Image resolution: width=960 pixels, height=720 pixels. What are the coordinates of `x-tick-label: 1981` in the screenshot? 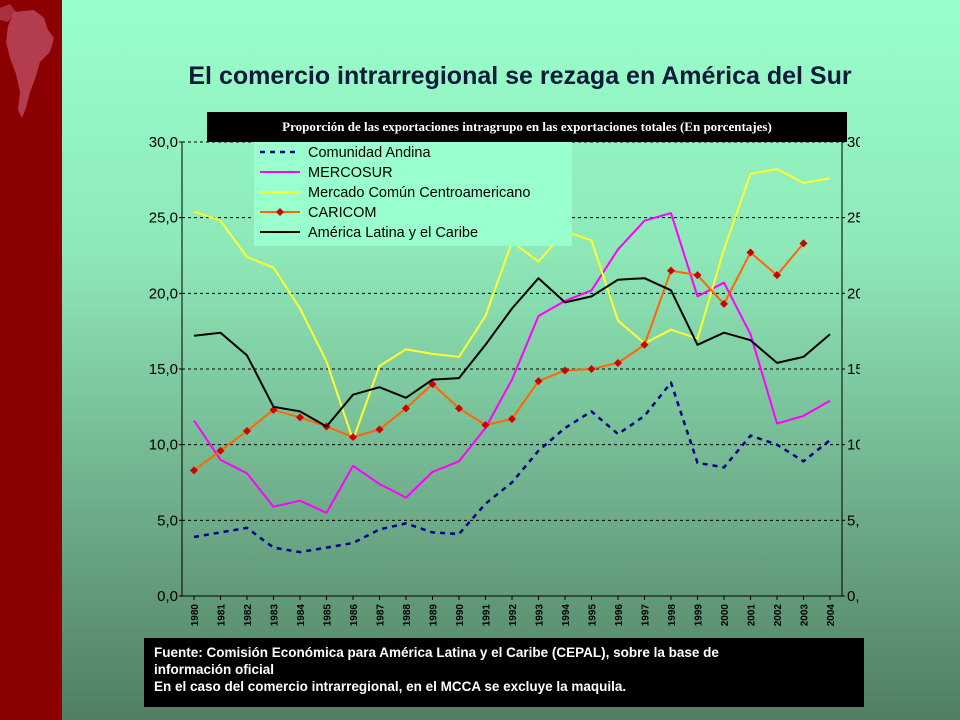 It's located at (222, 615).